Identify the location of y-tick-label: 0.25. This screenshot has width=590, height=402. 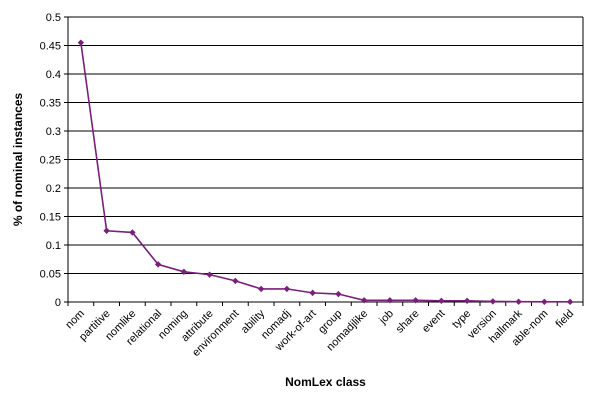
(50, 161).